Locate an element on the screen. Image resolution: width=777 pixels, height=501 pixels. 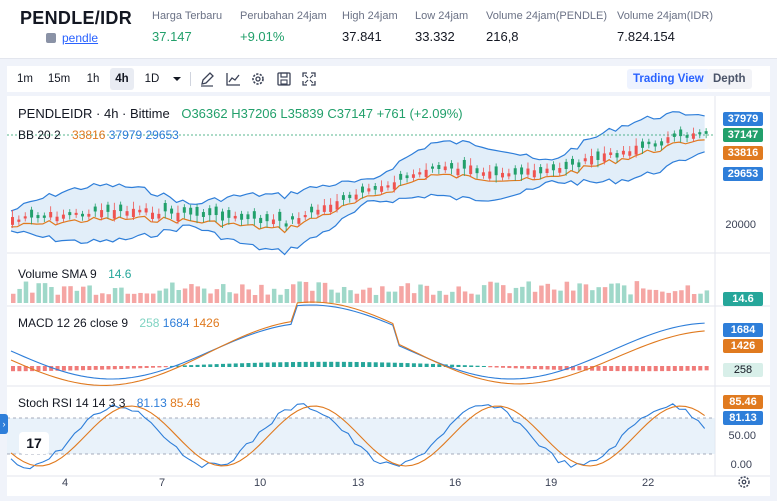
line-chart-icon is located at coordinates (233, 79).